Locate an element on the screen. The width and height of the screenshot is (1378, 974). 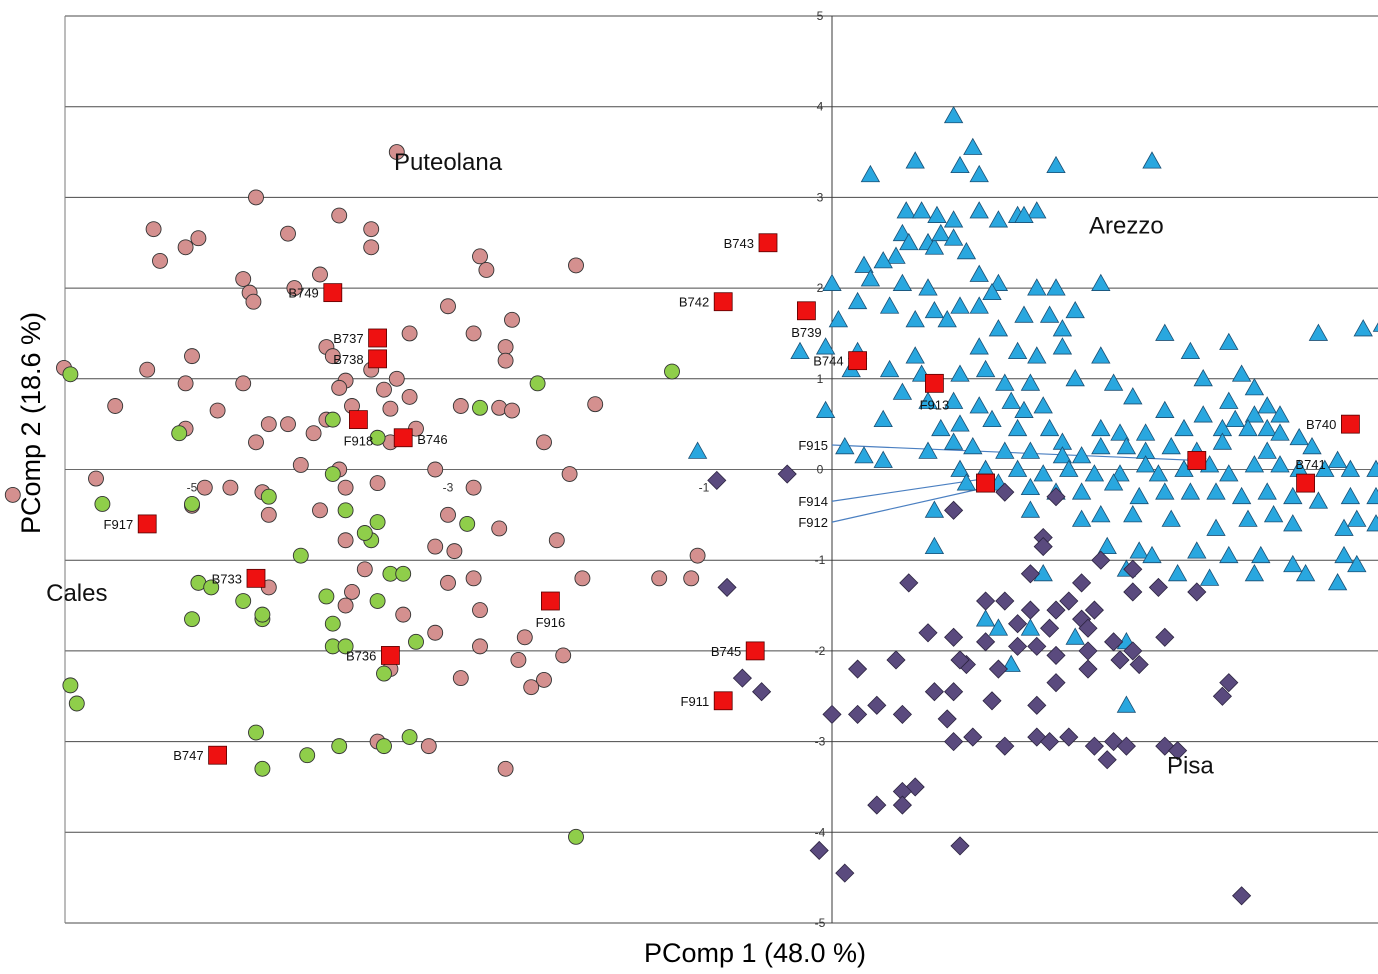
x-tick-label: -3 is located at coordinates (448, 488).